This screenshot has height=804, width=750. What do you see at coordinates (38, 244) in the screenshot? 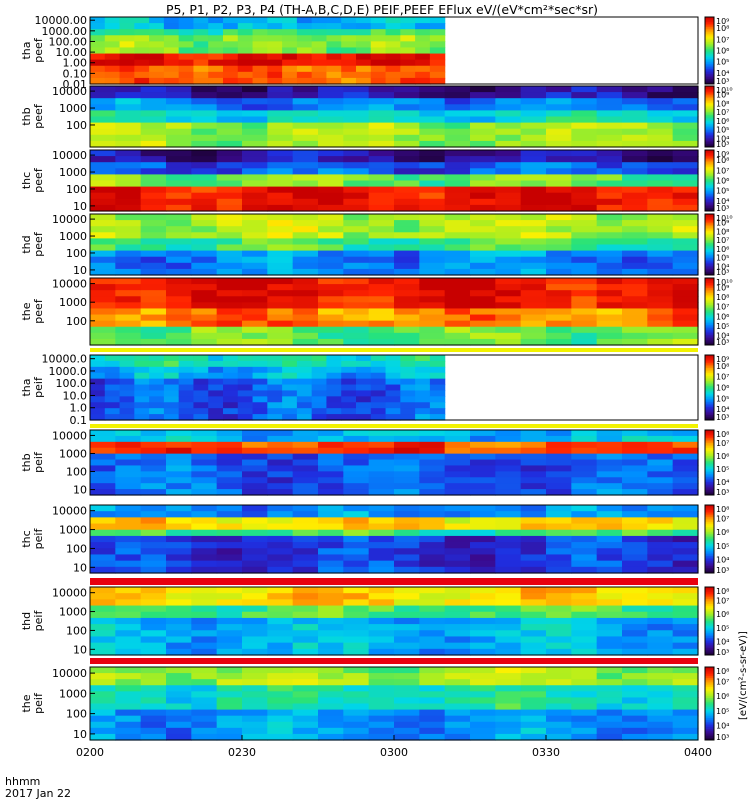
I see `panel-species-label: peef` at bounding box center [38, 244].